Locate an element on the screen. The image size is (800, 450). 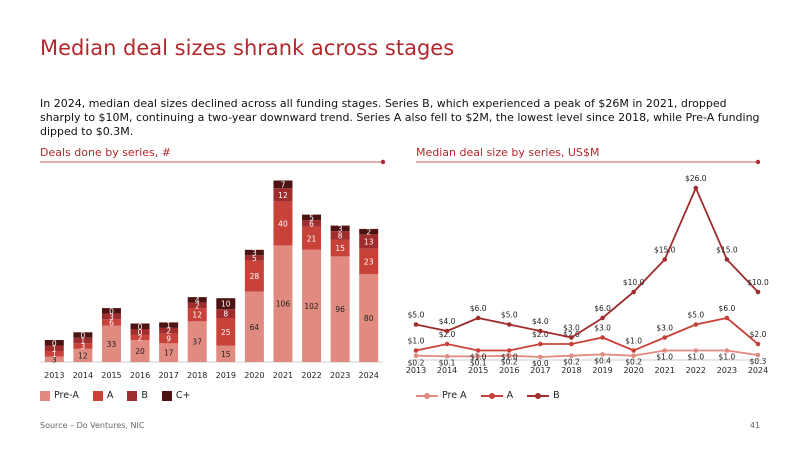
line-x-tick-2015: 2015 is located at coordinates (478, 370).